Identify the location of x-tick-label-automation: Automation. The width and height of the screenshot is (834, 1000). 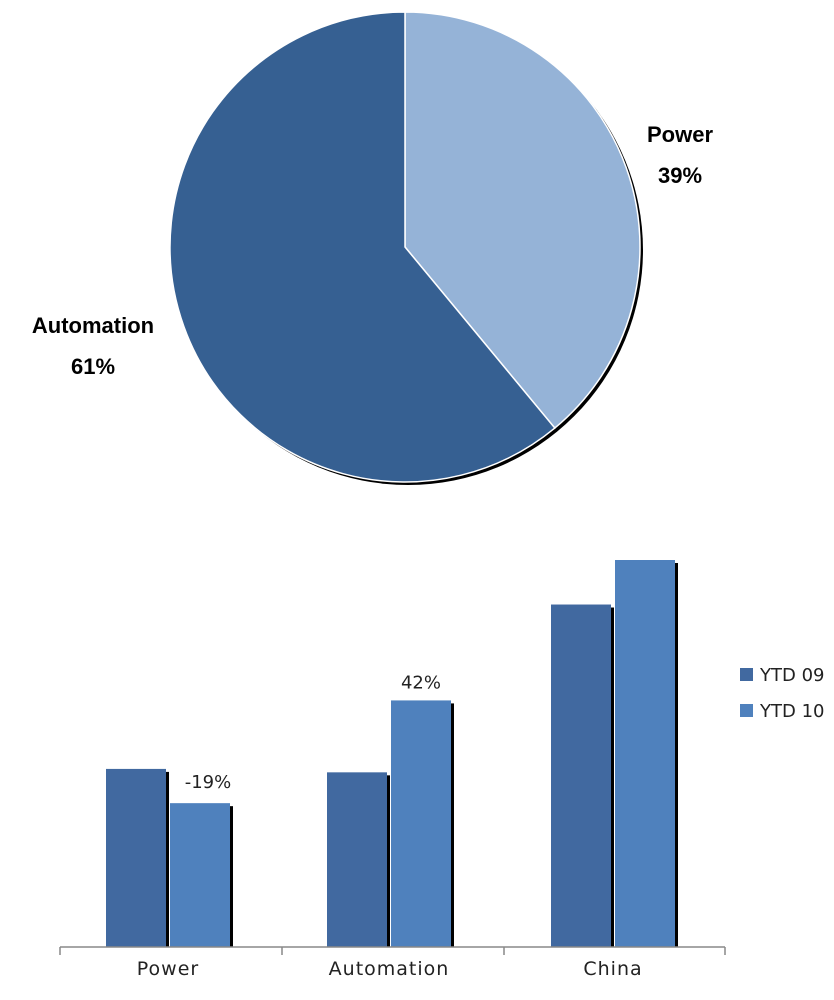
(389, 969).